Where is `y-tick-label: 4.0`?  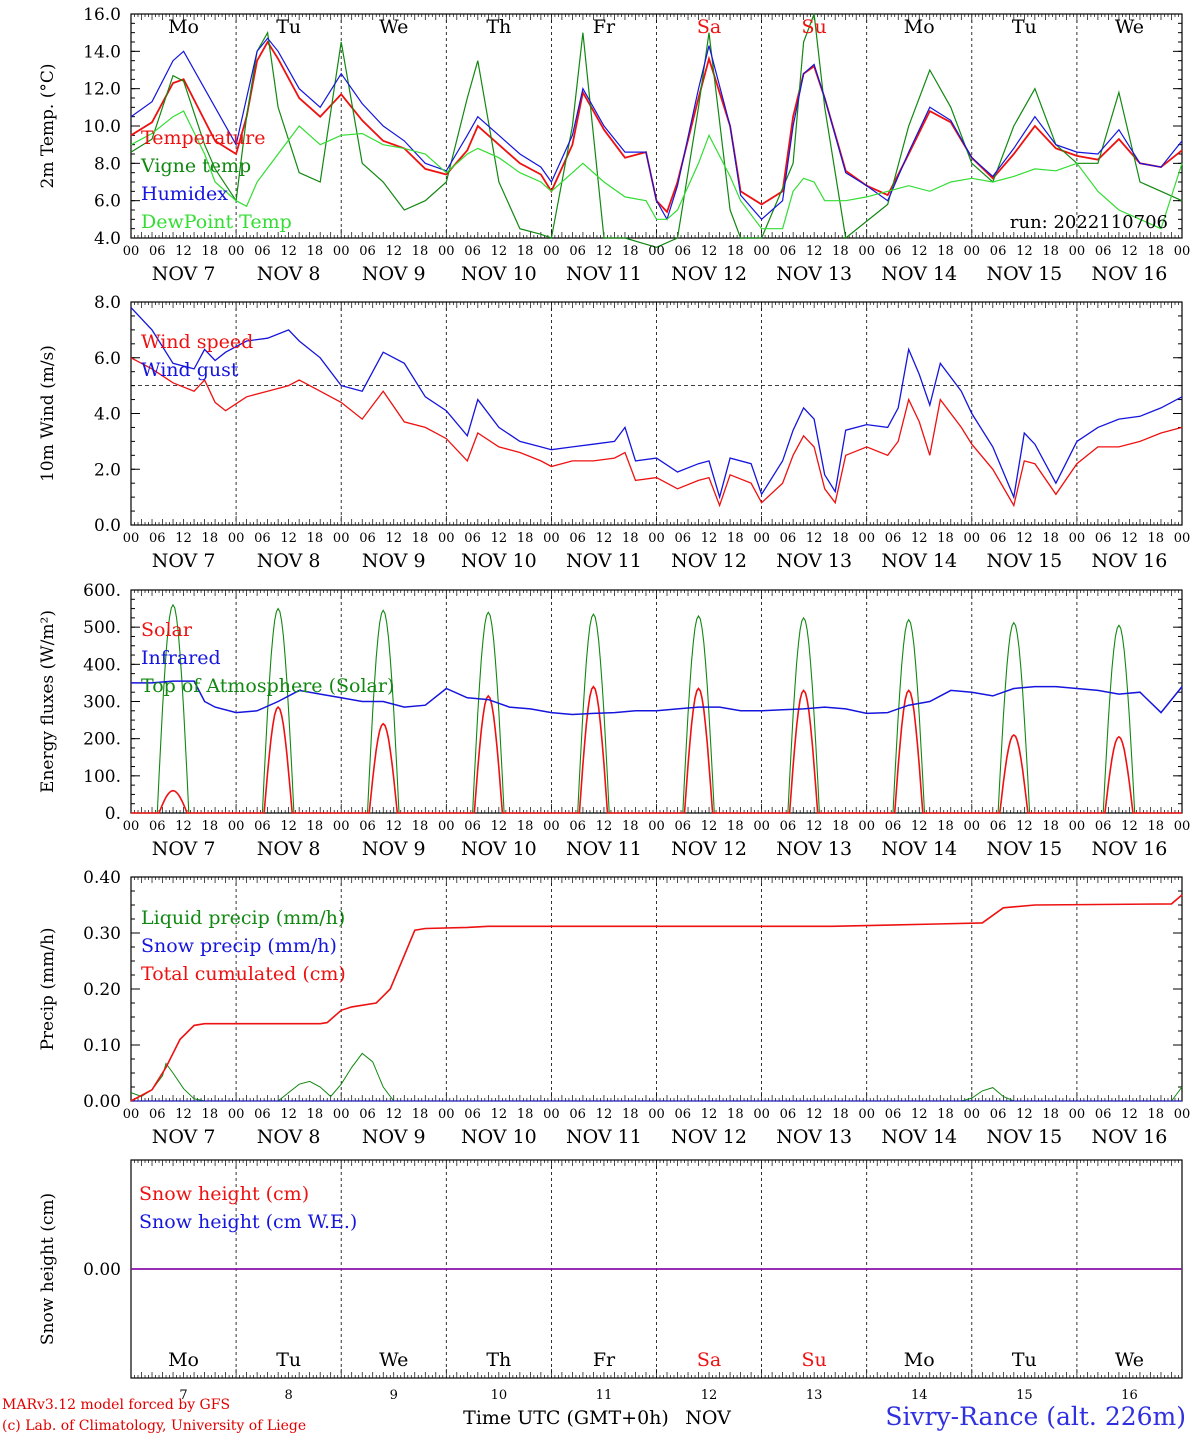 y-tick-label: 4.0 is located at coordinates (107, 239).